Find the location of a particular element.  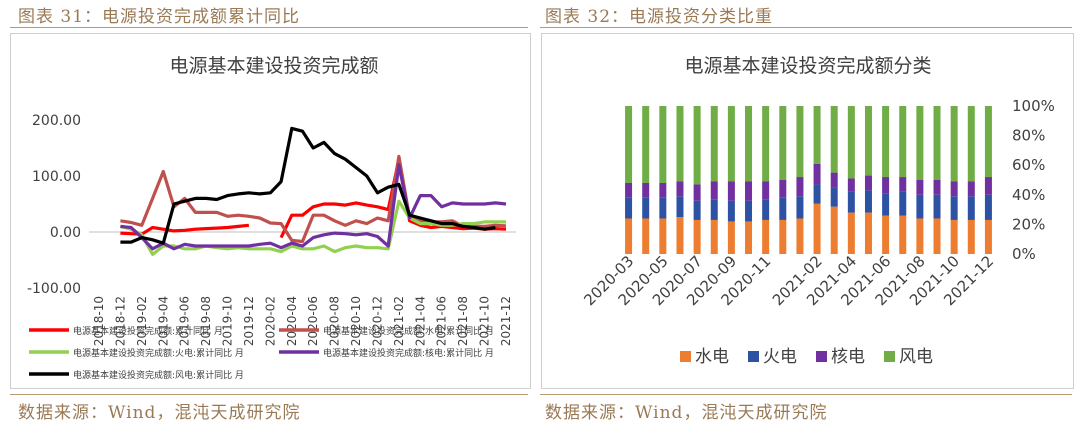

x-tick-label: 2019-12 is located at coordinates (249, 321).